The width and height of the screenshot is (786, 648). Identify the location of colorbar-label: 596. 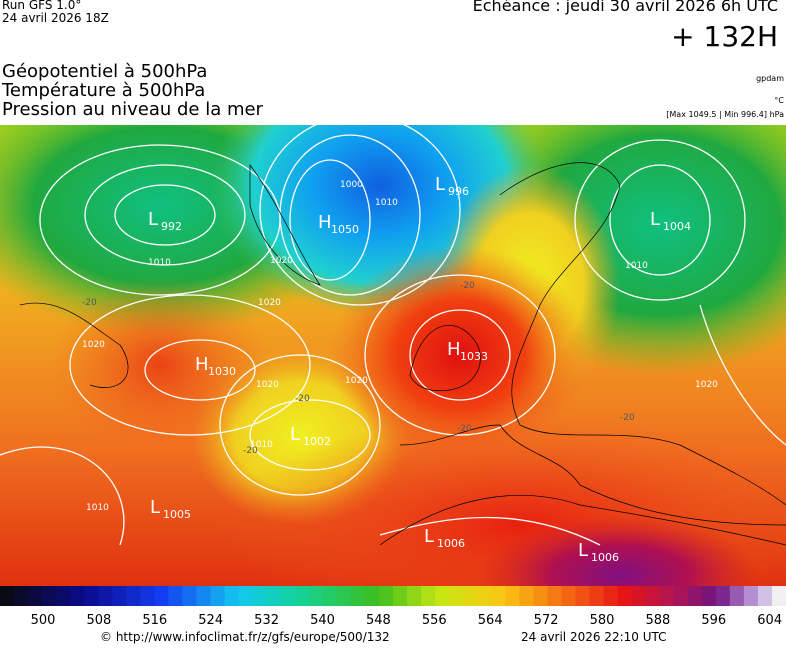
(713, 620).